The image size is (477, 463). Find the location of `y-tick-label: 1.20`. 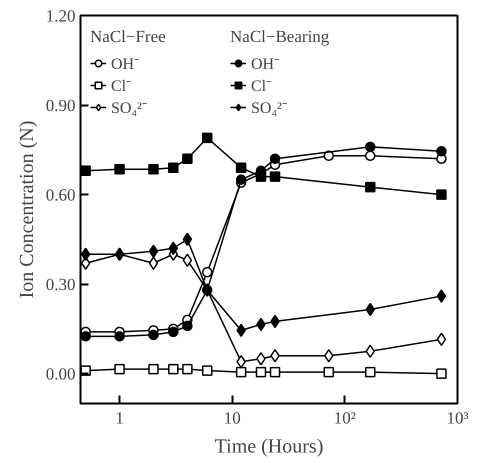

y-tick-label: 1.20 is located at coordinates (61, 16).